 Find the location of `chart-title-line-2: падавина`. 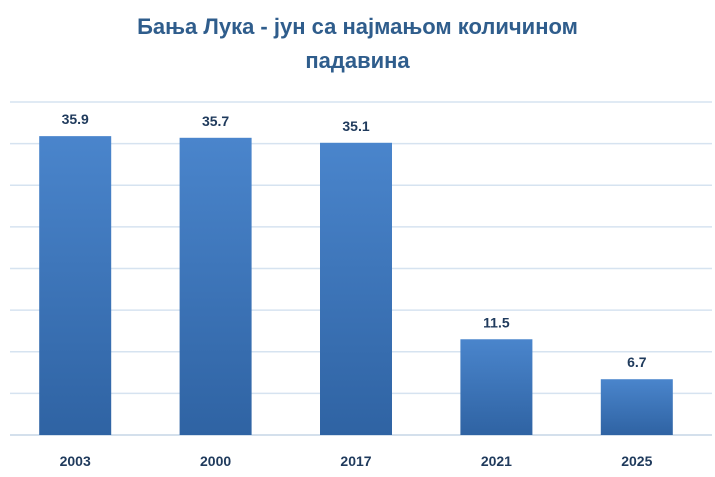

chart-title-line-2: падавина is located at coordinates (357, 60).